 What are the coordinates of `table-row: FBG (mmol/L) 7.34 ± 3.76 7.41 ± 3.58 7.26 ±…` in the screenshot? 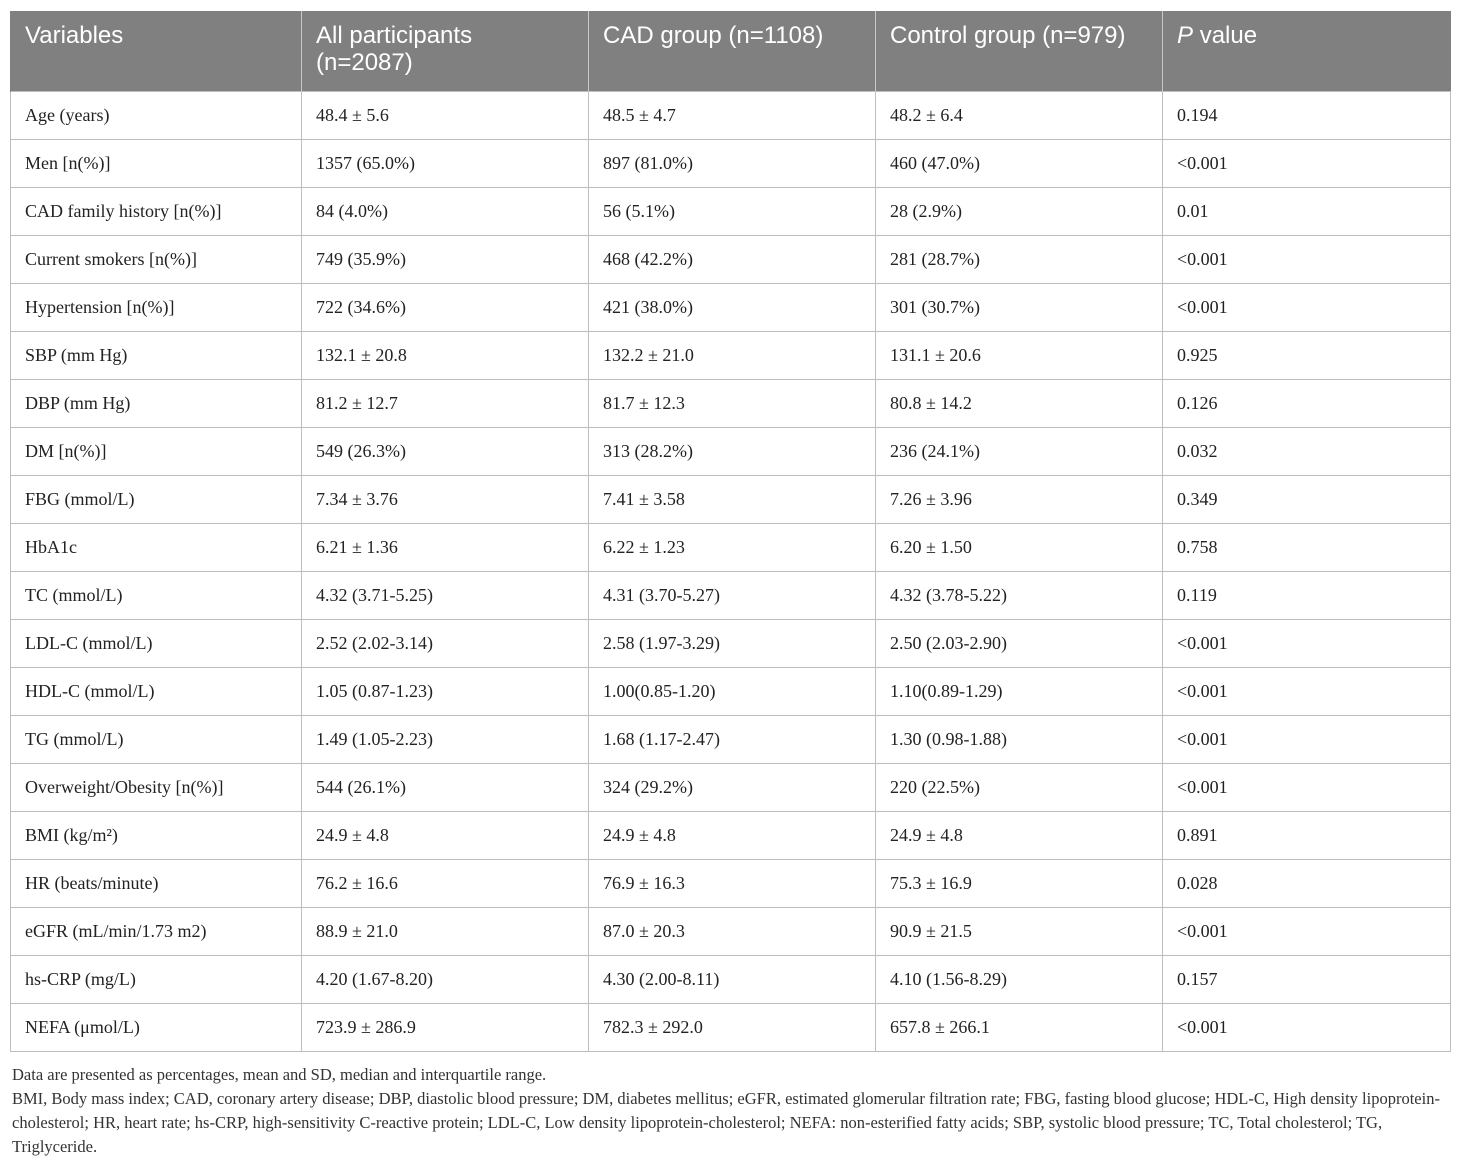 It's located at (730, 499).